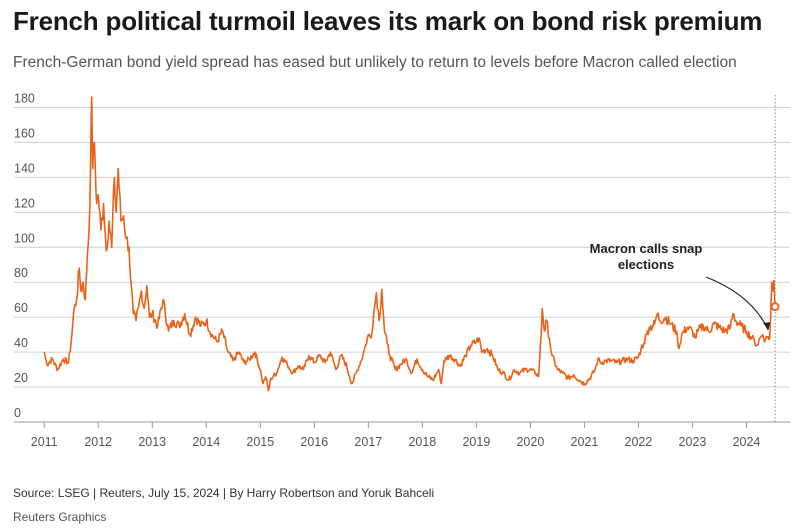  I want to click on x-tick-label: 2018, so click(422, 442).